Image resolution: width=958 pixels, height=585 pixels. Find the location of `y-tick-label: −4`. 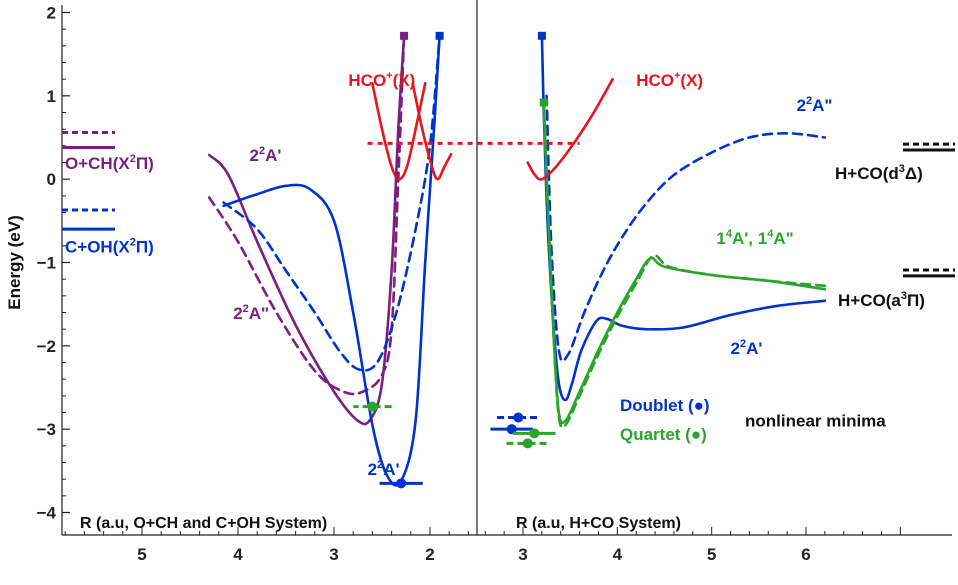

y-tick-label: −4 is located at coordinates (47, 513).